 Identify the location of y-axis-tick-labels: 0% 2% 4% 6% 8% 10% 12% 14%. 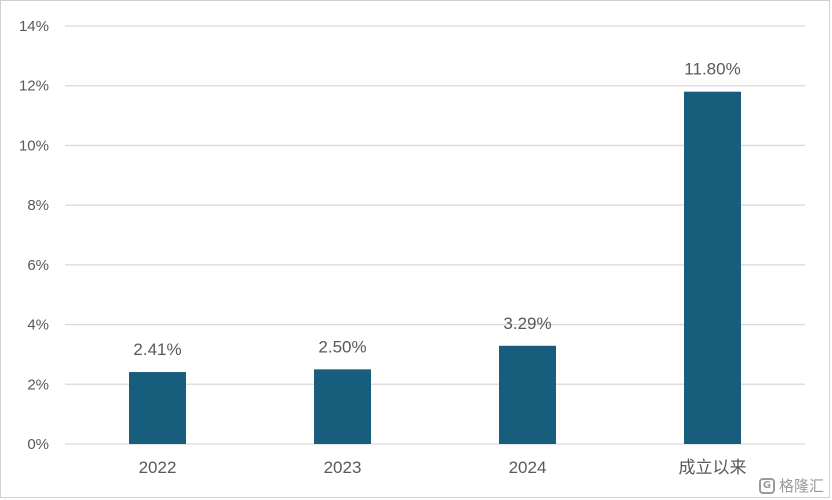
(34, 235).